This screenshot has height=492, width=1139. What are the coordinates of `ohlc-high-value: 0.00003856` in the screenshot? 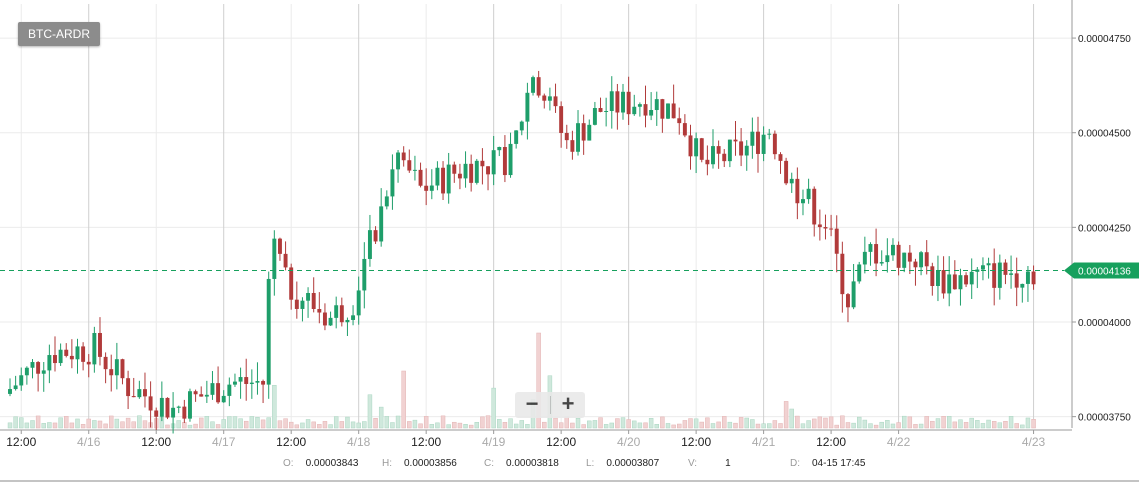 It's located at (430, 463).